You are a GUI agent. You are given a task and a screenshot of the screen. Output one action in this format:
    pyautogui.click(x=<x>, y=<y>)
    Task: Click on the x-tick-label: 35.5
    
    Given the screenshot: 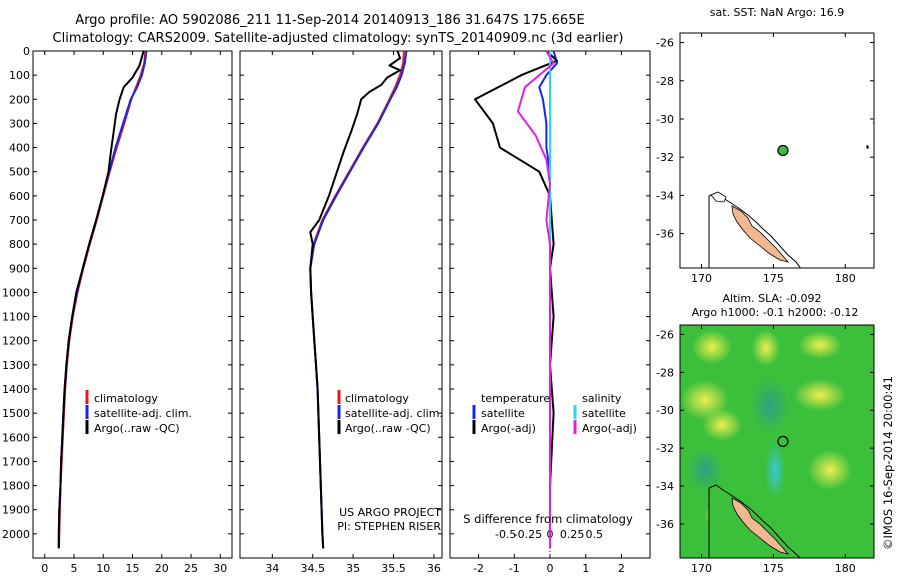 What is the action you would take?
    pyautogui.click(x=393, y=568)
    